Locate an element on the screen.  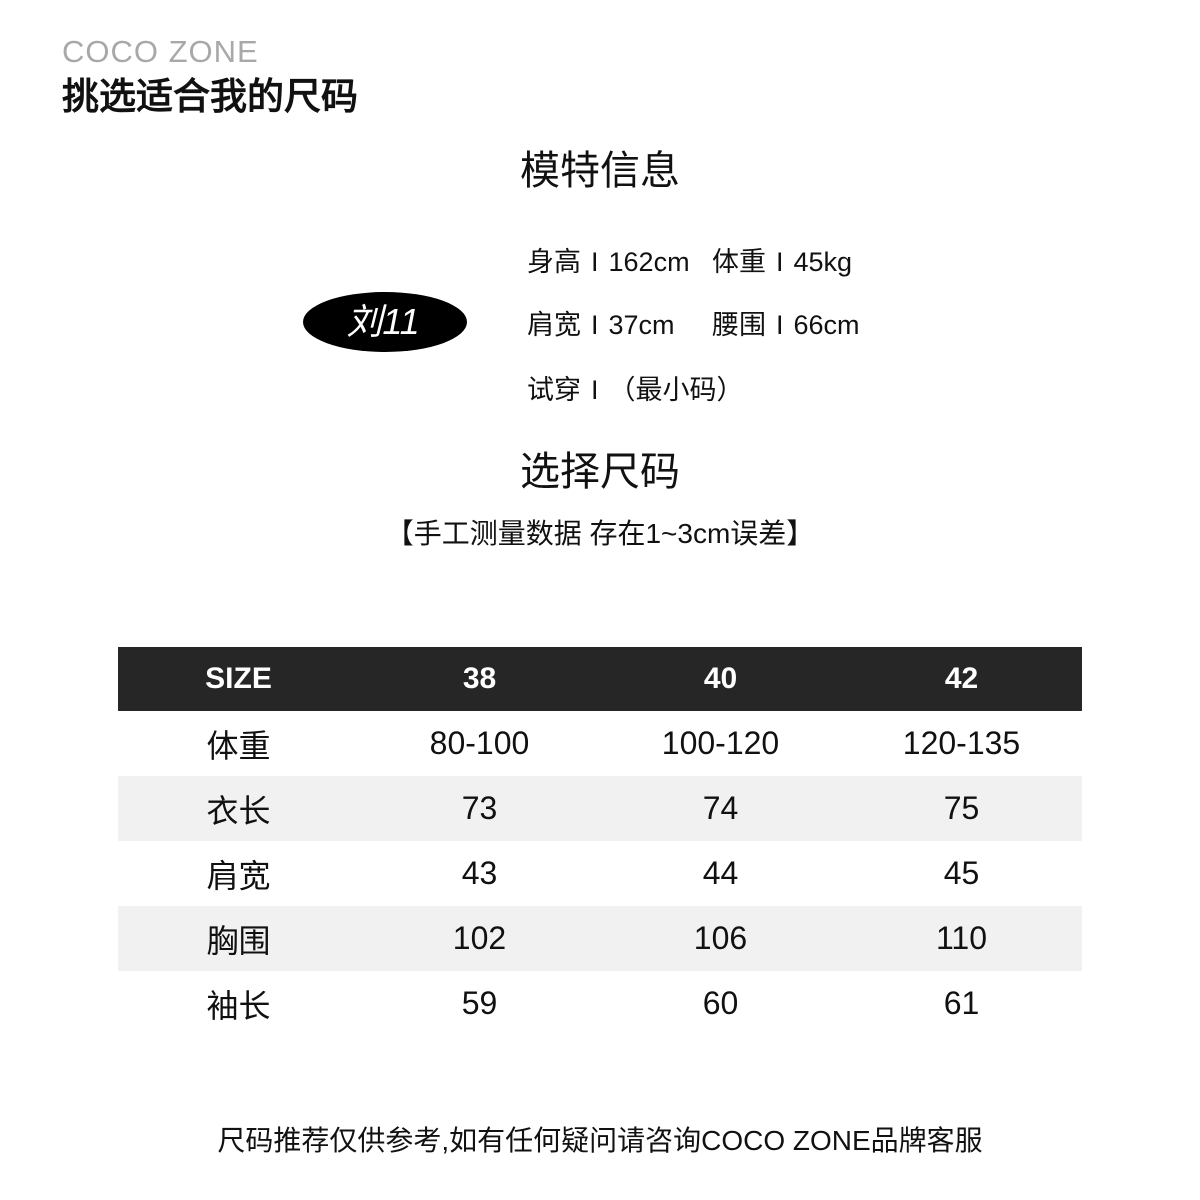
table-cell: 44 is located at coordinates (720, 873).